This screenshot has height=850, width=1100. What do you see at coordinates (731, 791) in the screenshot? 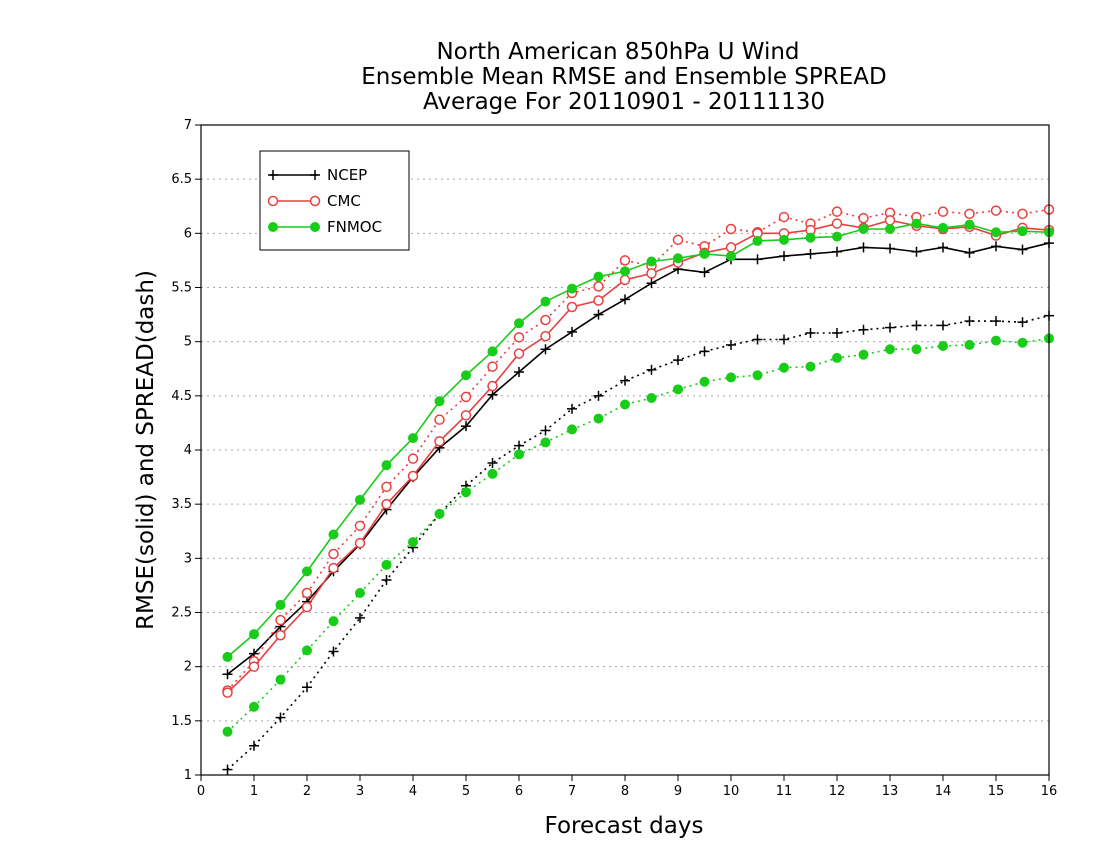
I see `x-tick-label: 10` at bounding box center [731, 791].